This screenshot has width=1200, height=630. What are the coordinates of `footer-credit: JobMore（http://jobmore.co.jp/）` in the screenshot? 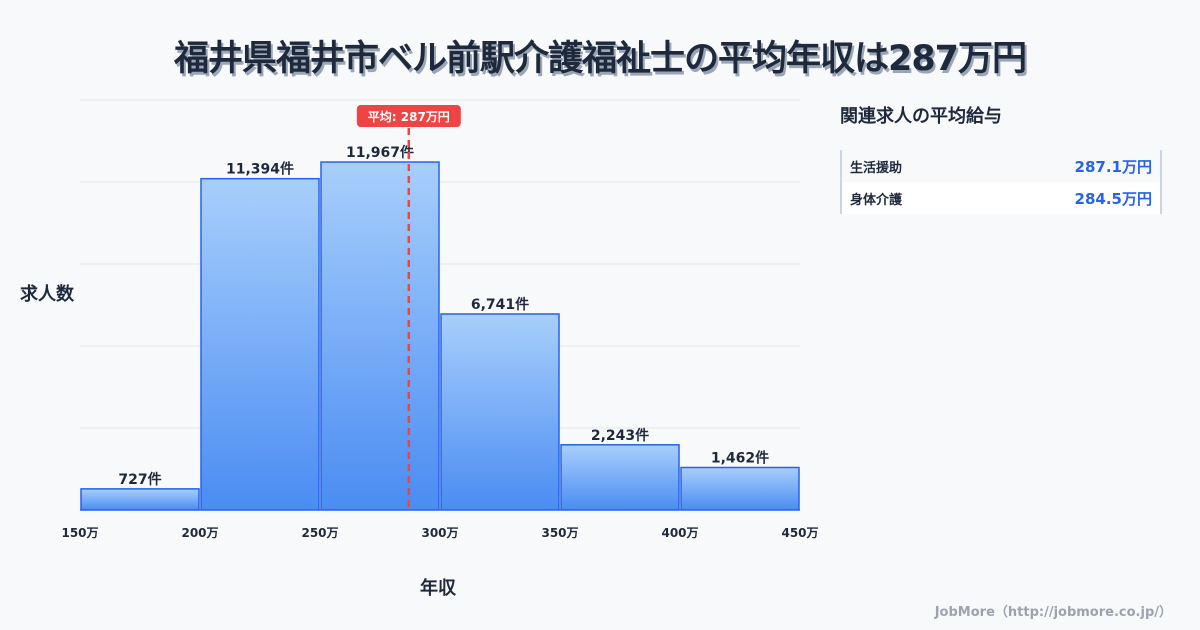 It's located at (1053, 612).